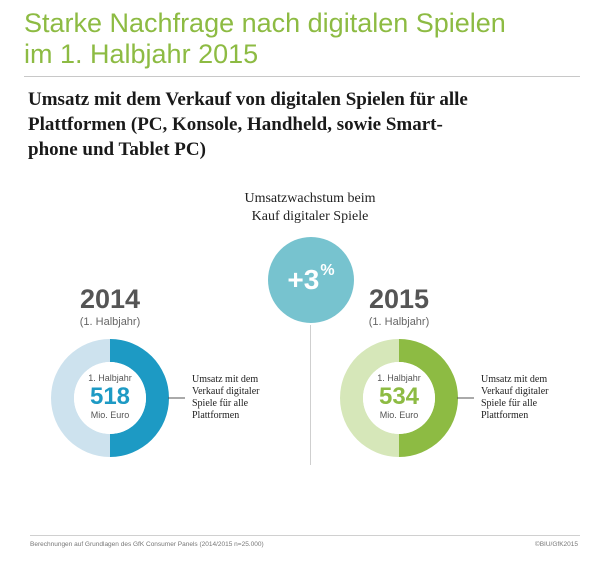  What do you see at coordinates (303, 279) in the screenshot?
I see `growth-value: +3` at bounding box center [303, 279].